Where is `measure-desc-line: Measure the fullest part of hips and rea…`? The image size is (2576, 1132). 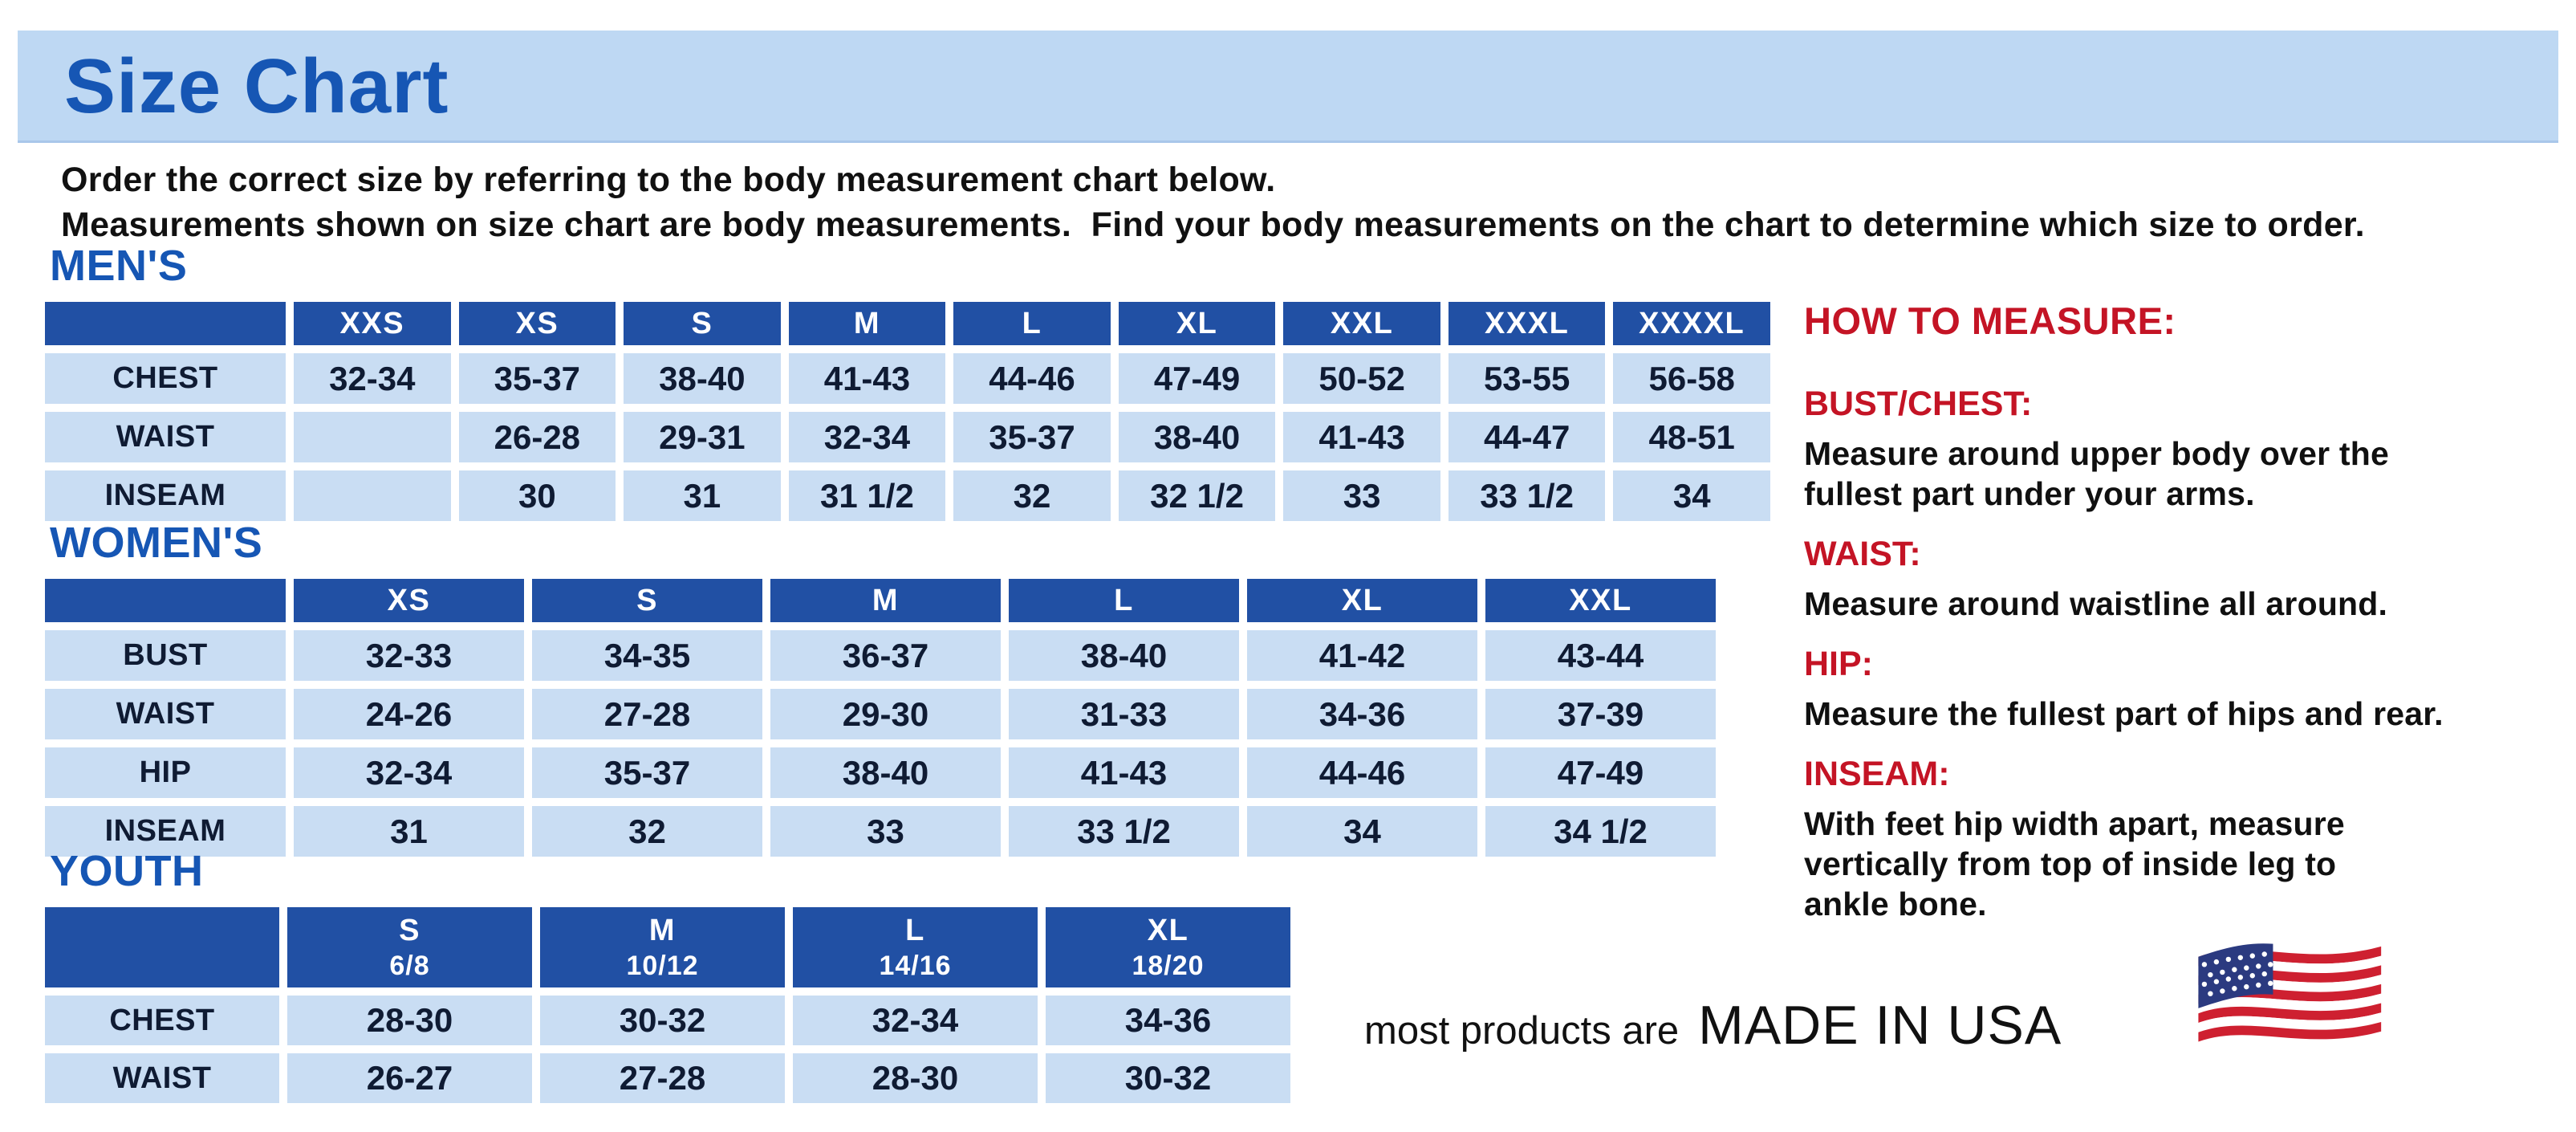 measure-desc-line: Measure the fullest part of hips and rea… is located at coordinates (2124, 713).